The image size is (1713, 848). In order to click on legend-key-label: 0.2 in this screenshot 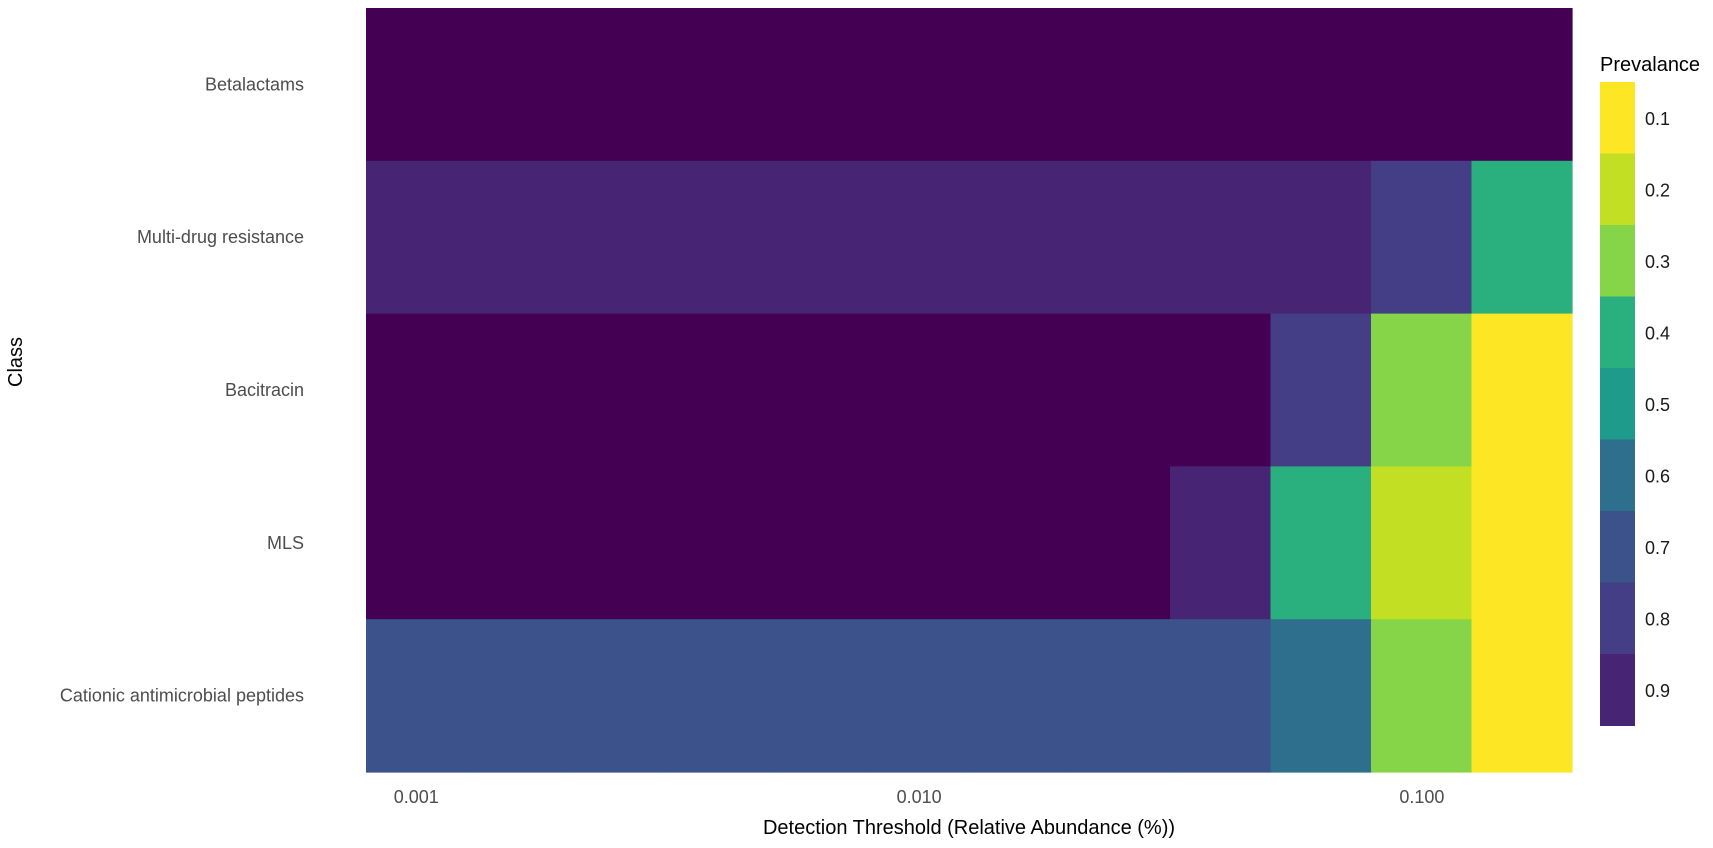, I will do `click(1657, 190)`.